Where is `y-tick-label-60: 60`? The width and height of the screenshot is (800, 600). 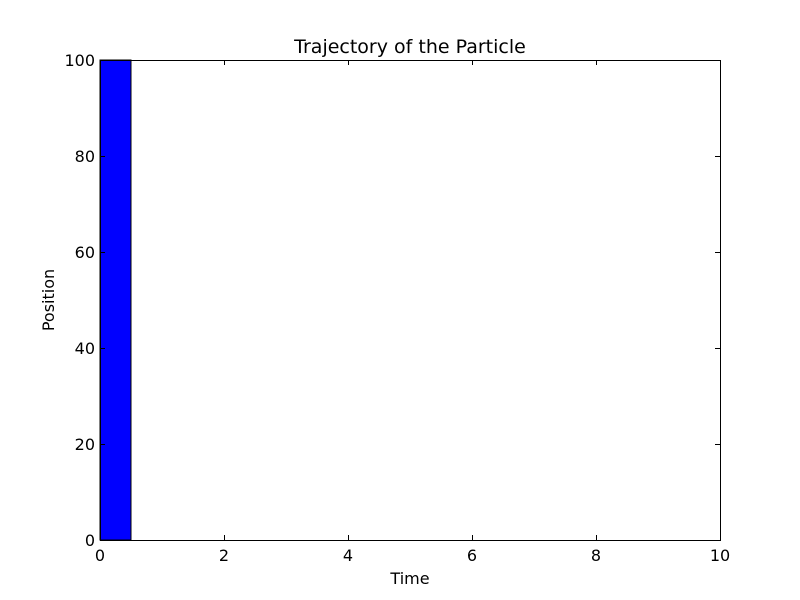
y-tick-label-60: 60 is located at coordinates (85, 252).